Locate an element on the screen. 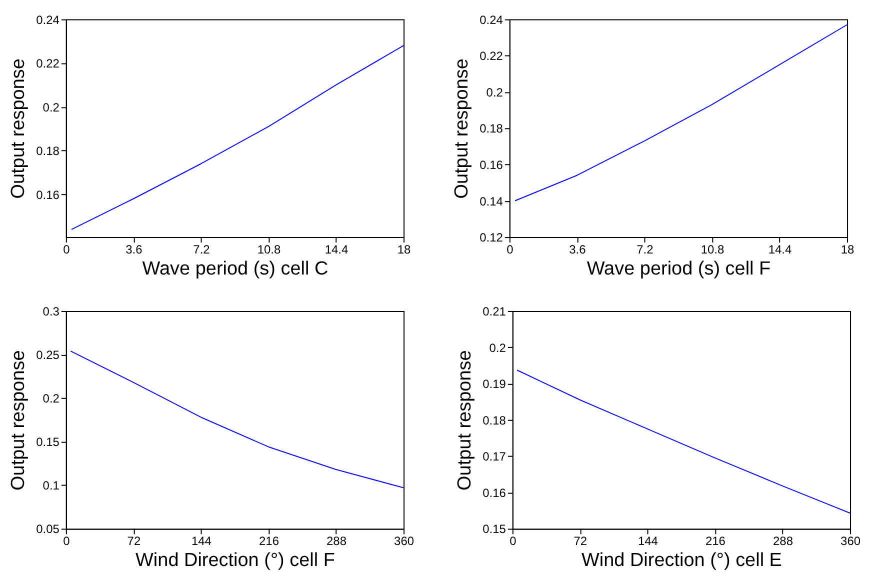  y-tick-label: 0.17 is located at coordinates (494, 457).